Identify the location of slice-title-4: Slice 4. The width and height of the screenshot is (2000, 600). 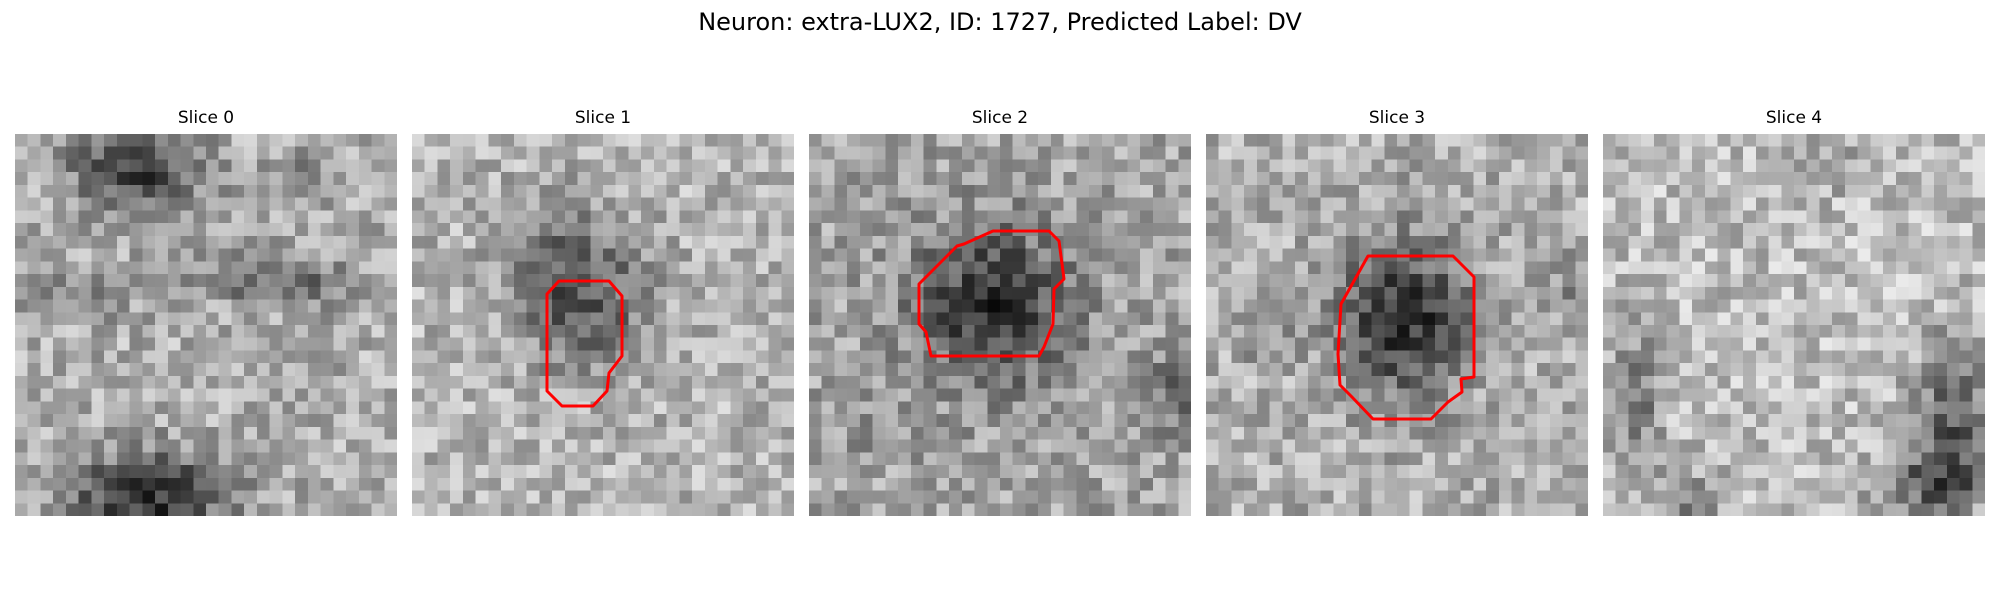
(1794, 118).